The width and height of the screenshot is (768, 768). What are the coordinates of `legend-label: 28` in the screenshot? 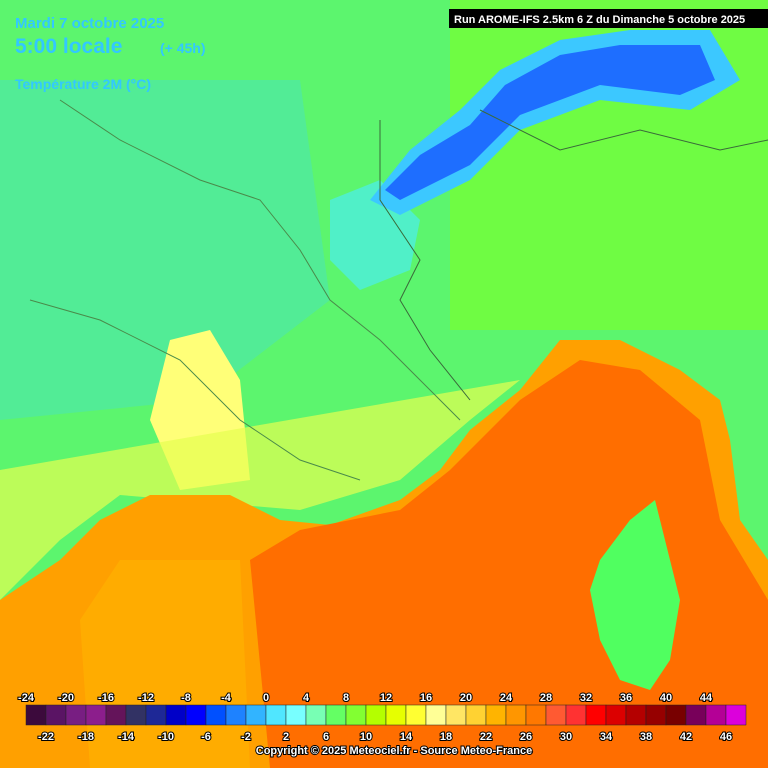 It's located at (546, 698).